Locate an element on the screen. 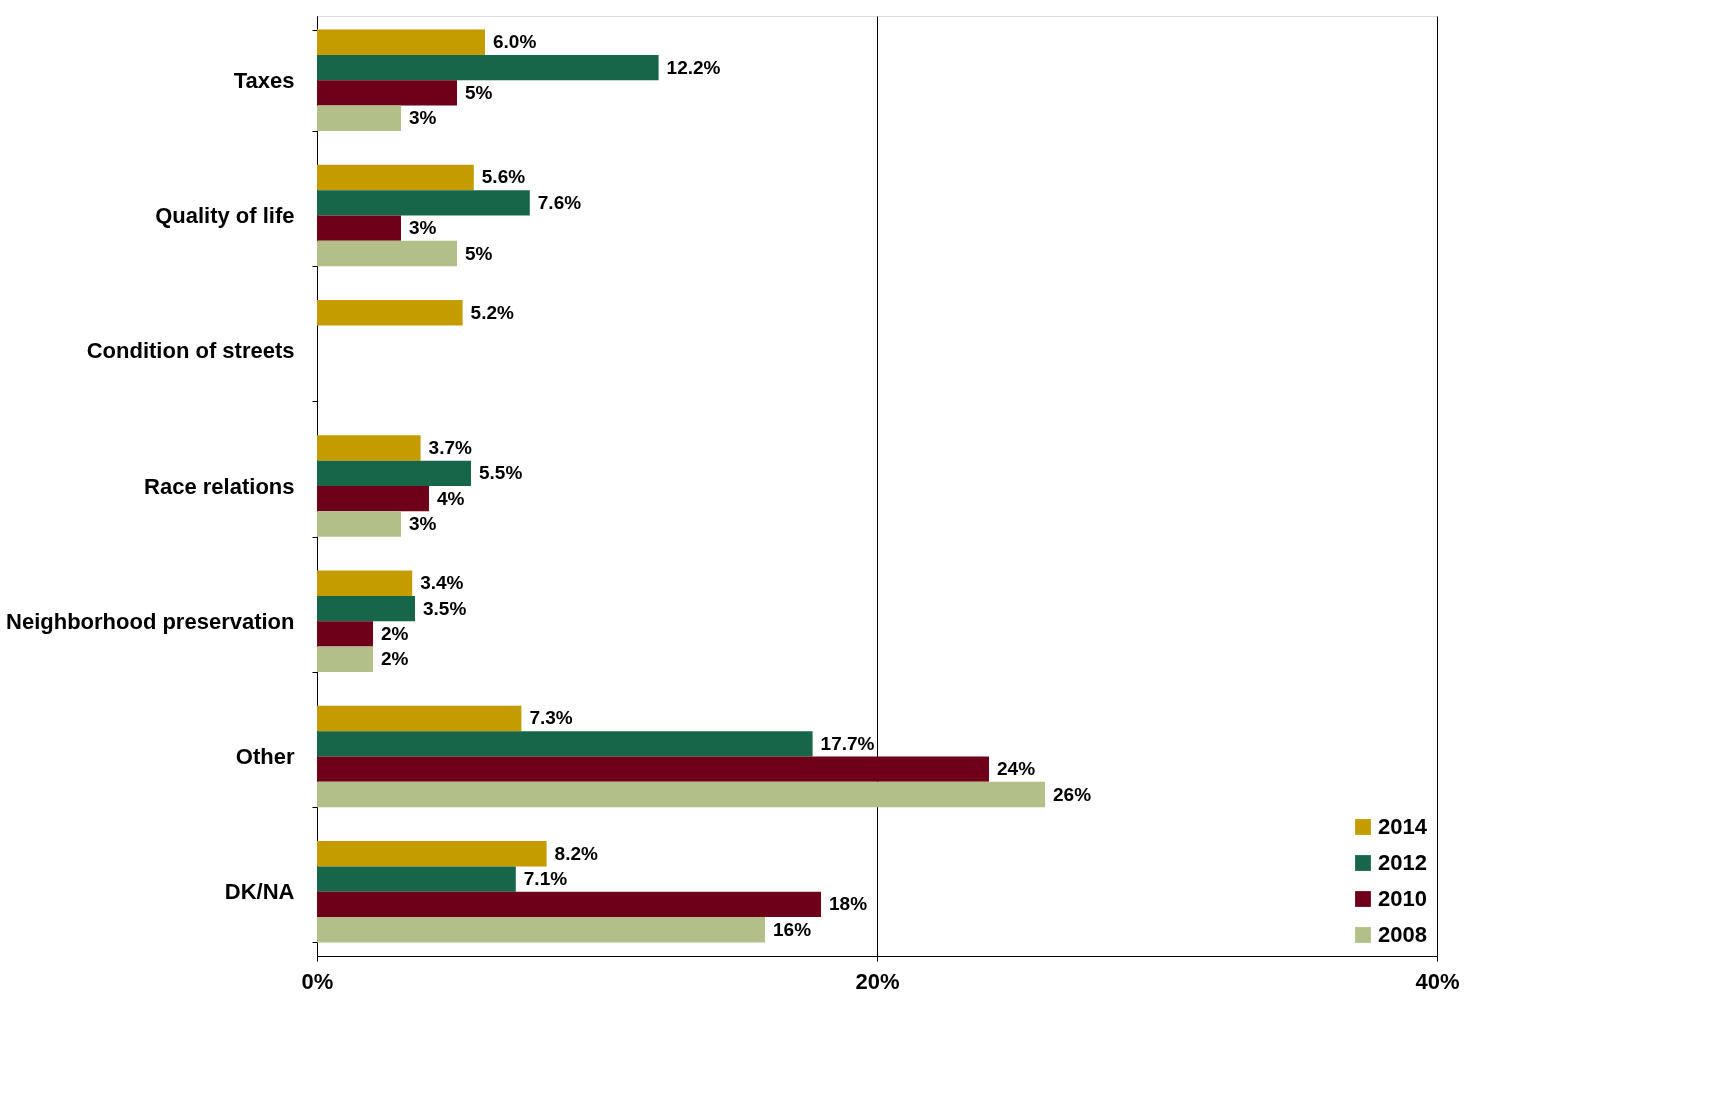 The image size is (1719, 1106). data-label: 7.6% is located at coordinates (559, 202).